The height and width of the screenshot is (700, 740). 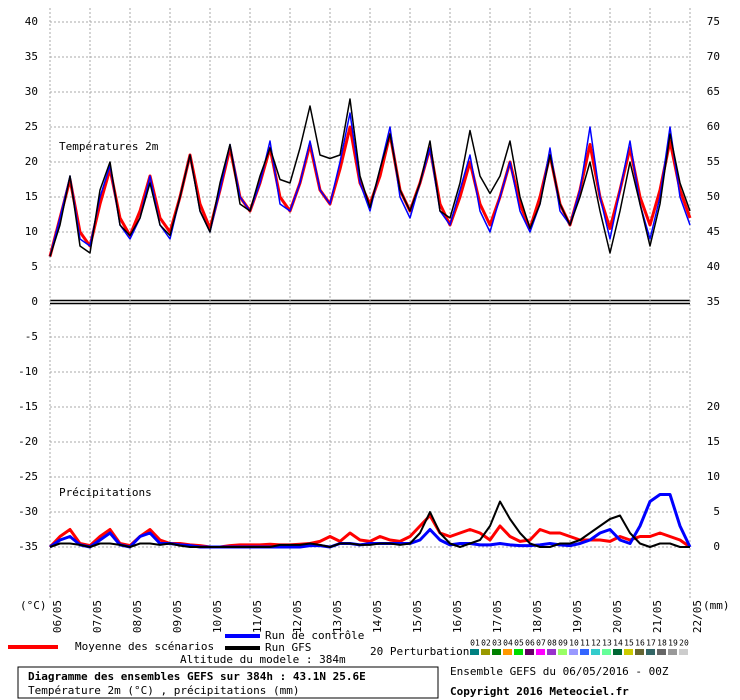 What do you see at coordinates (314, 635) in the screenshot?
I see `legend-label: Run de contrôle` at bounding box center [314, 635].